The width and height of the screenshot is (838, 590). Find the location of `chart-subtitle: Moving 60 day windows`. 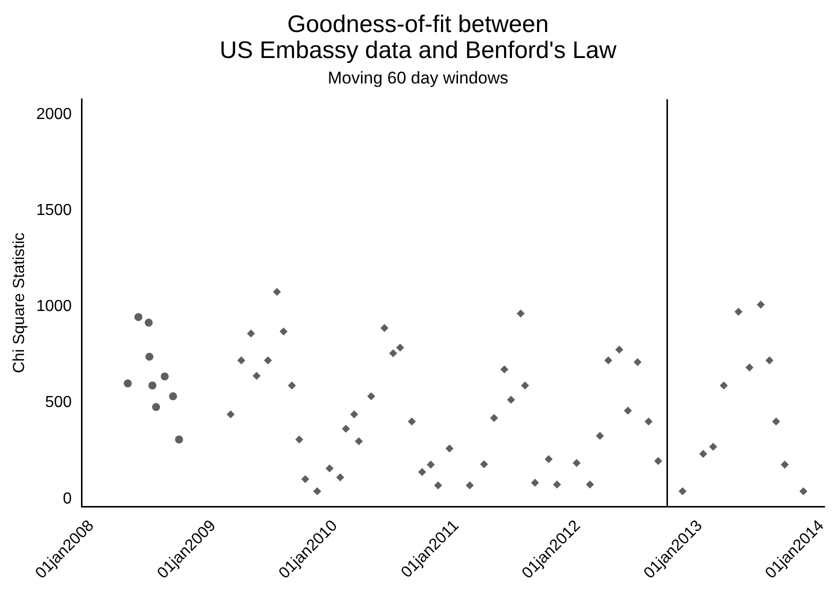

chart-subtitle: Moving 60 day windows is located at coordinates (418, 78).